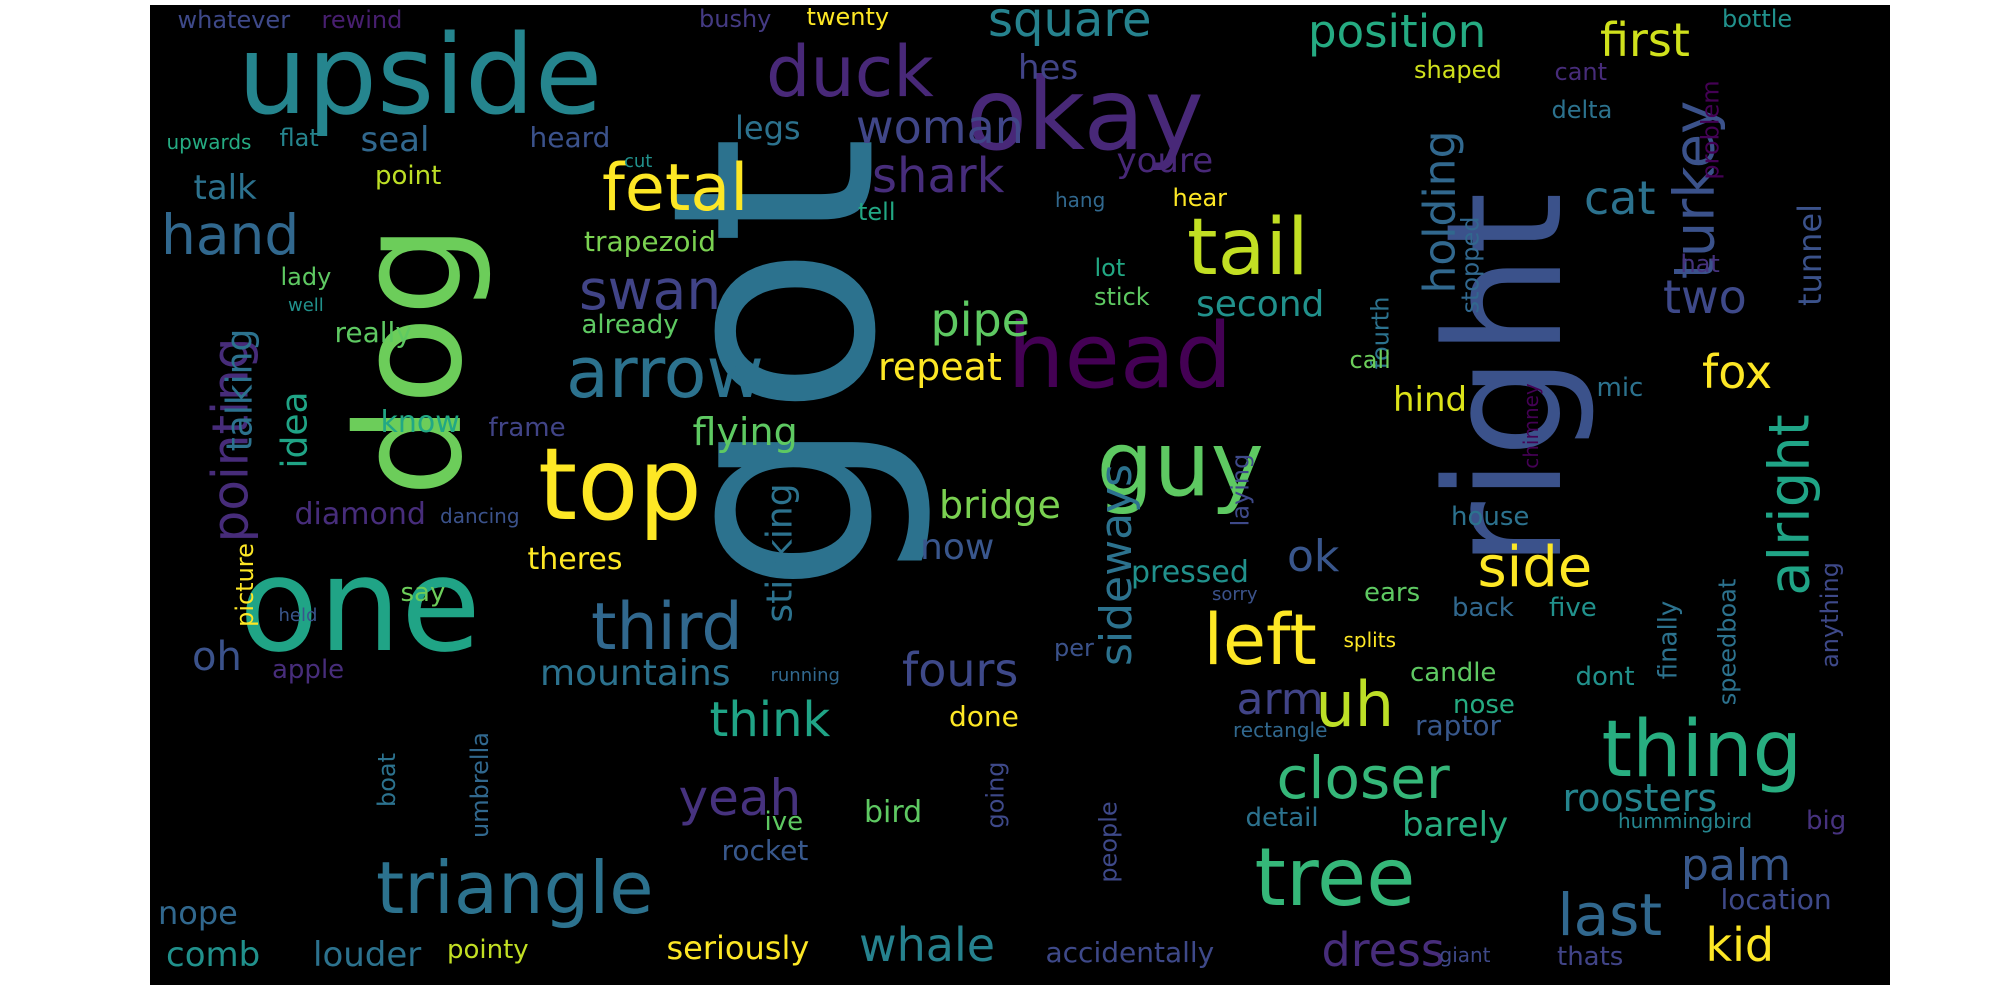  What do you see at coordinates (515, 888) in the screenshot?
I see `word-triangle: triangle` at bounding box center [515, 888].